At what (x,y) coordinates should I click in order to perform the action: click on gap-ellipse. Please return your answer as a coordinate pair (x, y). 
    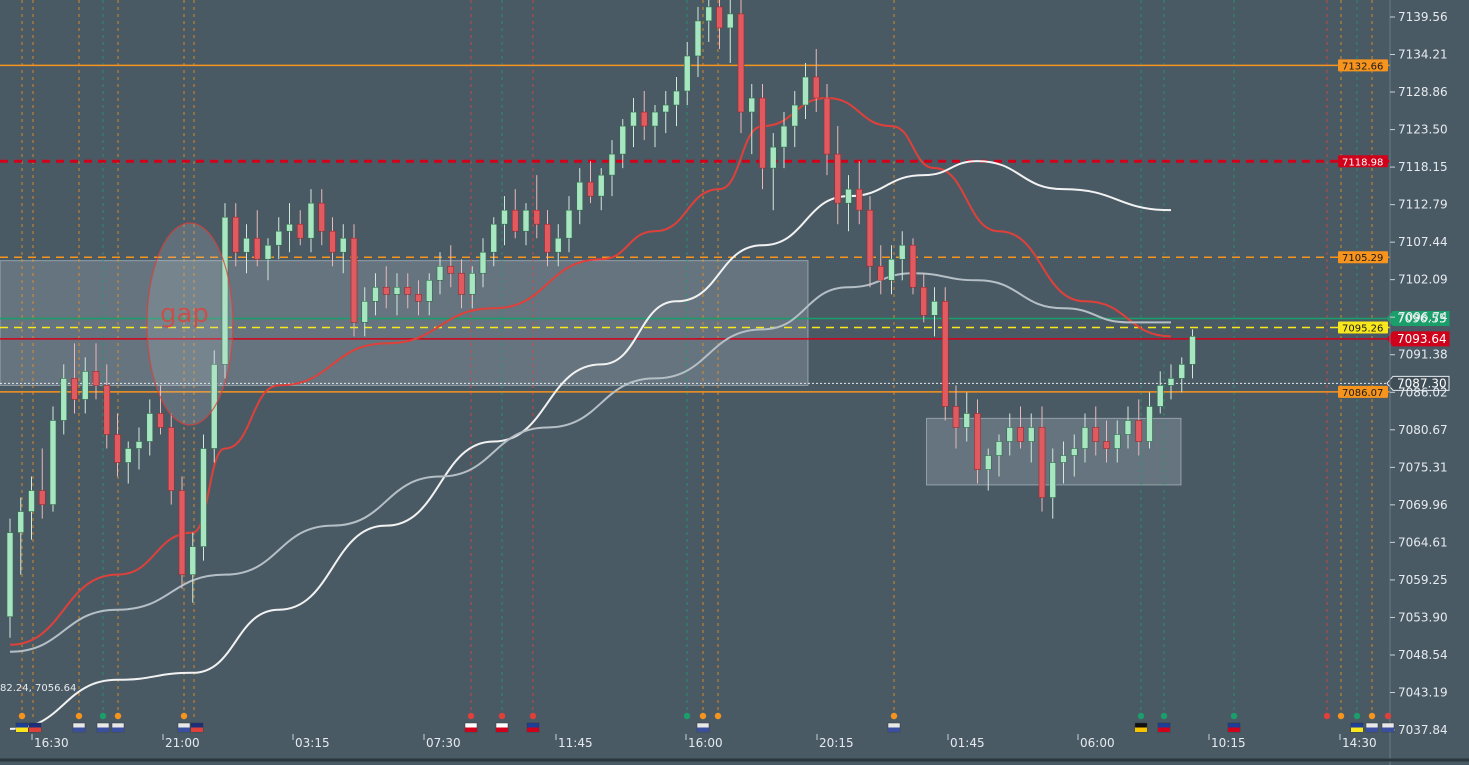
    Looking at the image, I should click on (190, 324).